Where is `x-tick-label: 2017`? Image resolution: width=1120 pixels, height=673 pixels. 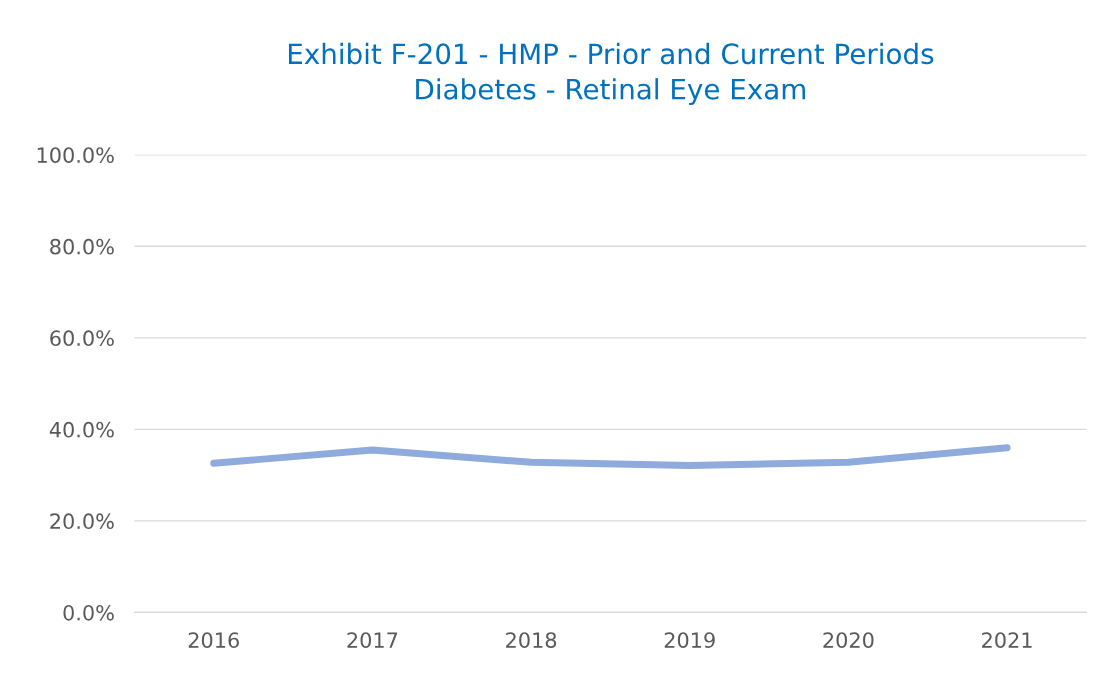 x-tick-label: 2017 is located at coordinates (372, 640).